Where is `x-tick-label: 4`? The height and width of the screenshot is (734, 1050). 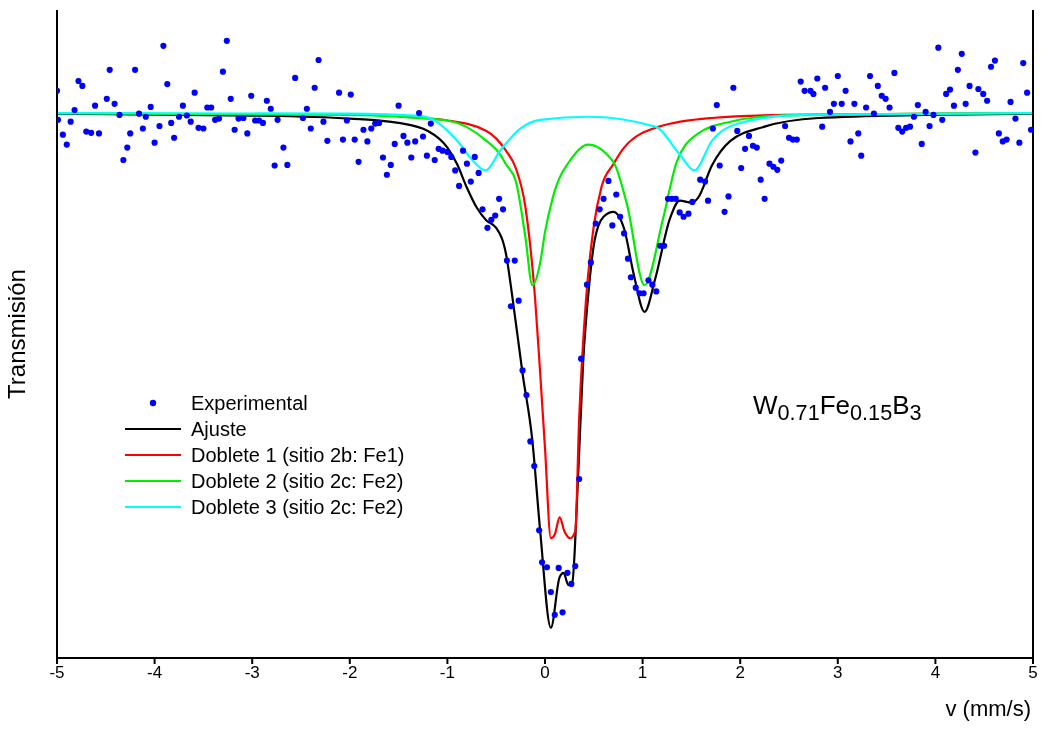
x-tick-label: 4 is located at coordinates (935, 673).